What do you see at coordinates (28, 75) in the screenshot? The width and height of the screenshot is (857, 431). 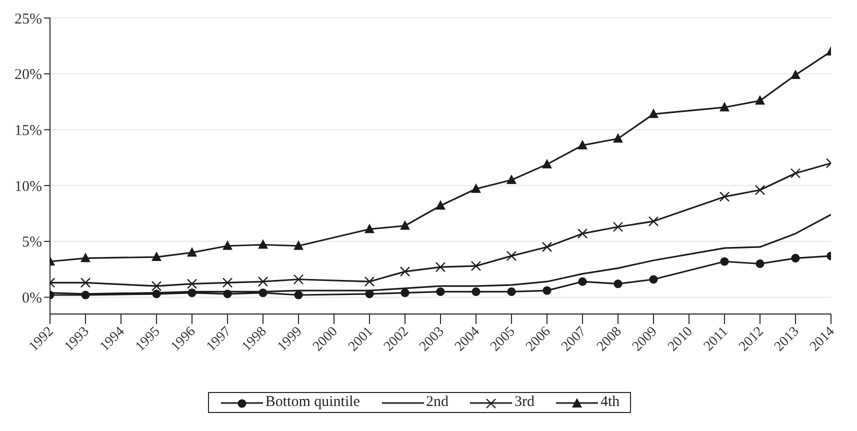 I see `y-tick-label: 20%` at bounding box center [28, 75].